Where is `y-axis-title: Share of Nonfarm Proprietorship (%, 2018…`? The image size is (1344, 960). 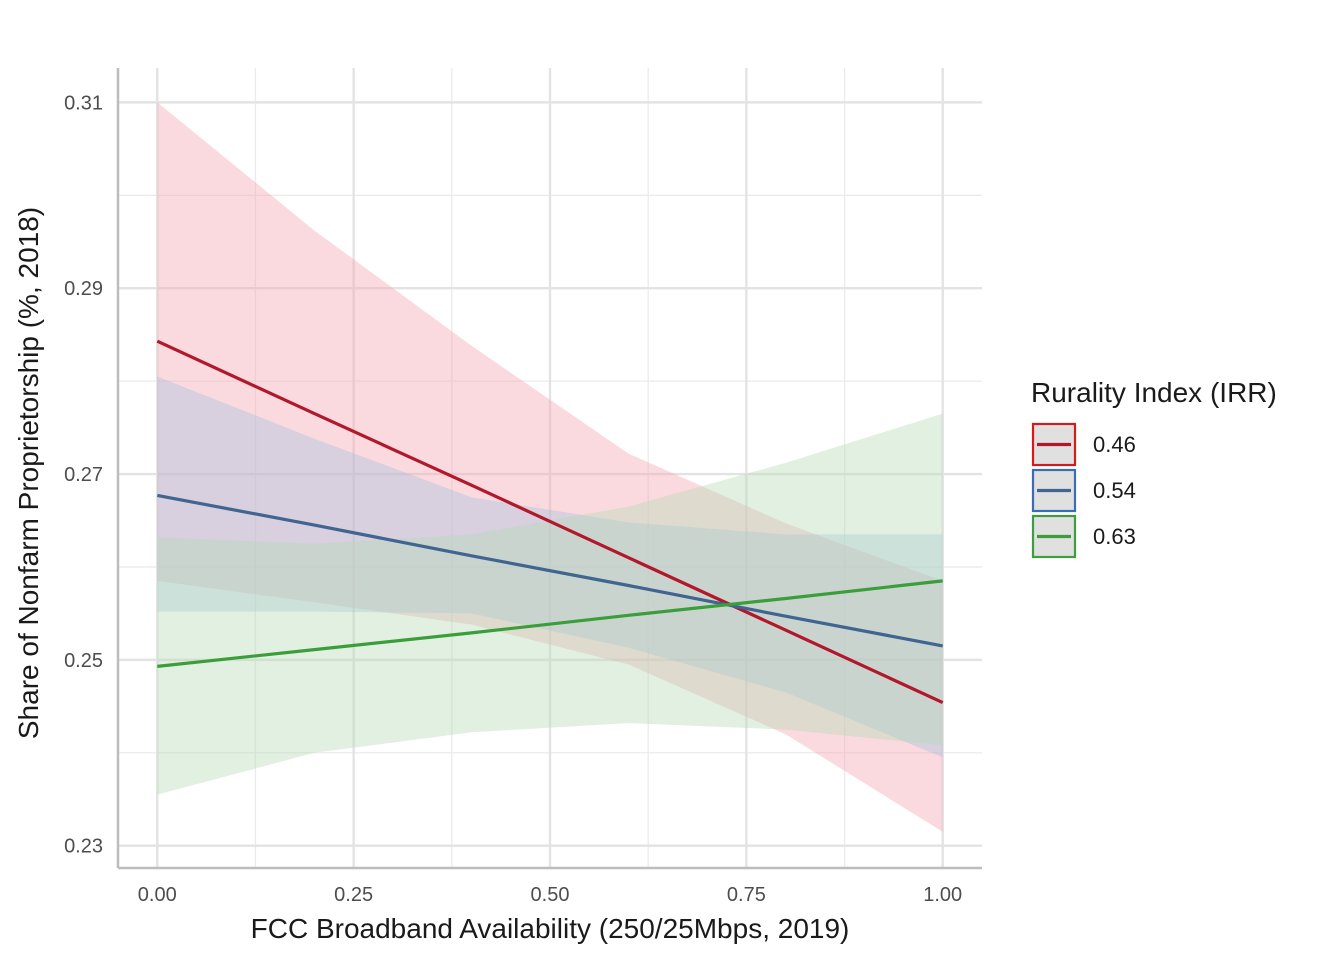 y-axis-title: Share of Nonfarm Proprietorship (%, 2018… is located at coordinates (28, 473).